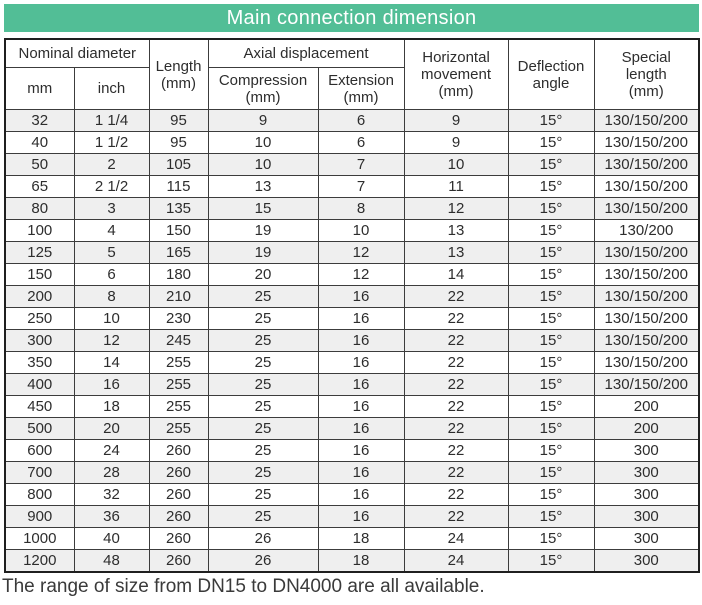  Describe the element at coordinates (352, 274) in the screenshot. I see `table-row: 150 6 180 20 12 14 15° 130/150/200` at that location.